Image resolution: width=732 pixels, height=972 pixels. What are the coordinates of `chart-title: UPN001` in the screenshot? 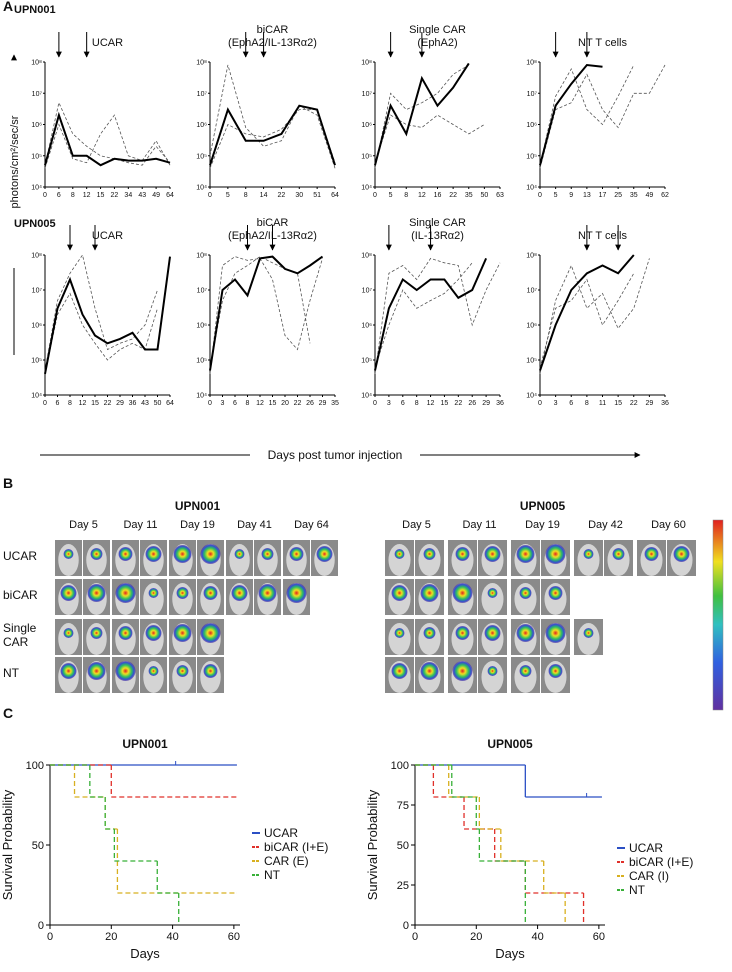 It's located at (145, 744).